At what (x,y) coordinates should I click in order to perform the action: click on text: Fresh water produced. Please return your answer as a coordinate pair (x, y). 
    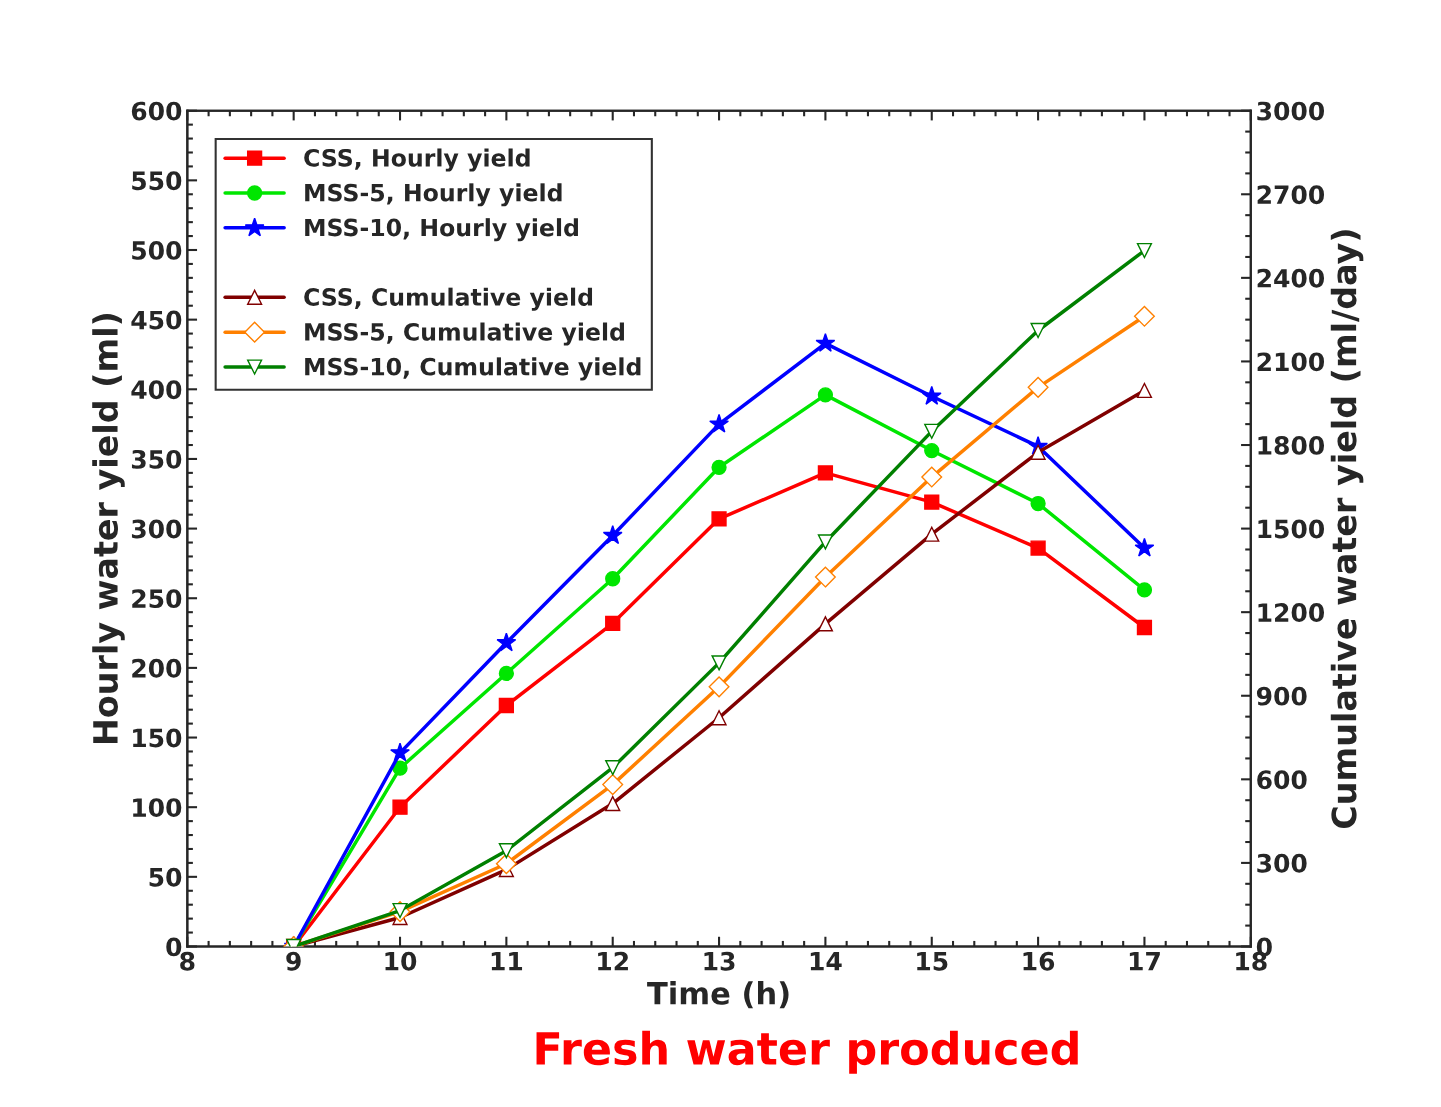
    Looking at the image, I should click on (807, 1052).